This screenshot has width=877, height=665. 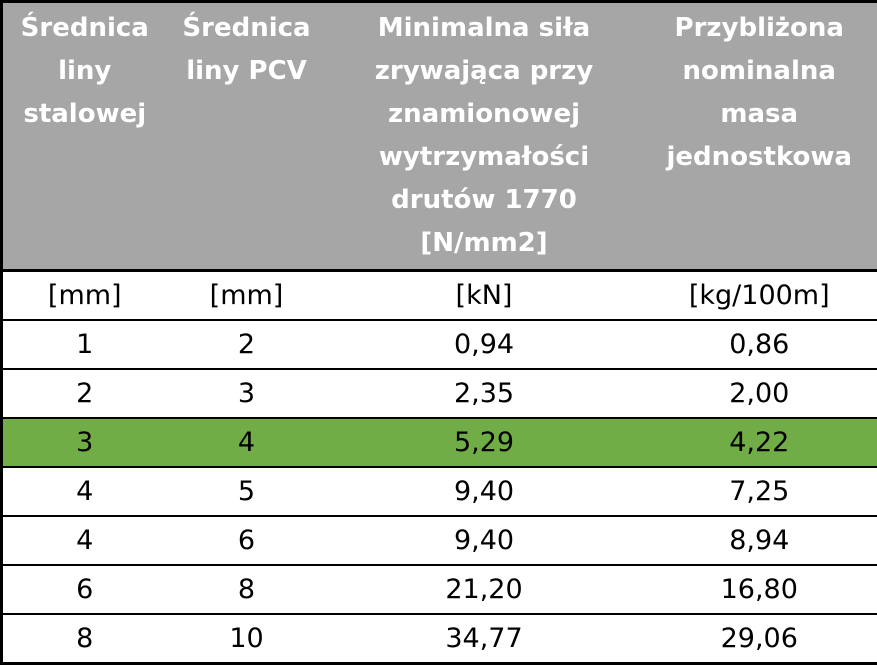 What do you see at coordinates (759, 136) in the screenshot?
I see `header-cell: Przybliżona nominalna masa jednostkowa` at bounding box center [759, 136].